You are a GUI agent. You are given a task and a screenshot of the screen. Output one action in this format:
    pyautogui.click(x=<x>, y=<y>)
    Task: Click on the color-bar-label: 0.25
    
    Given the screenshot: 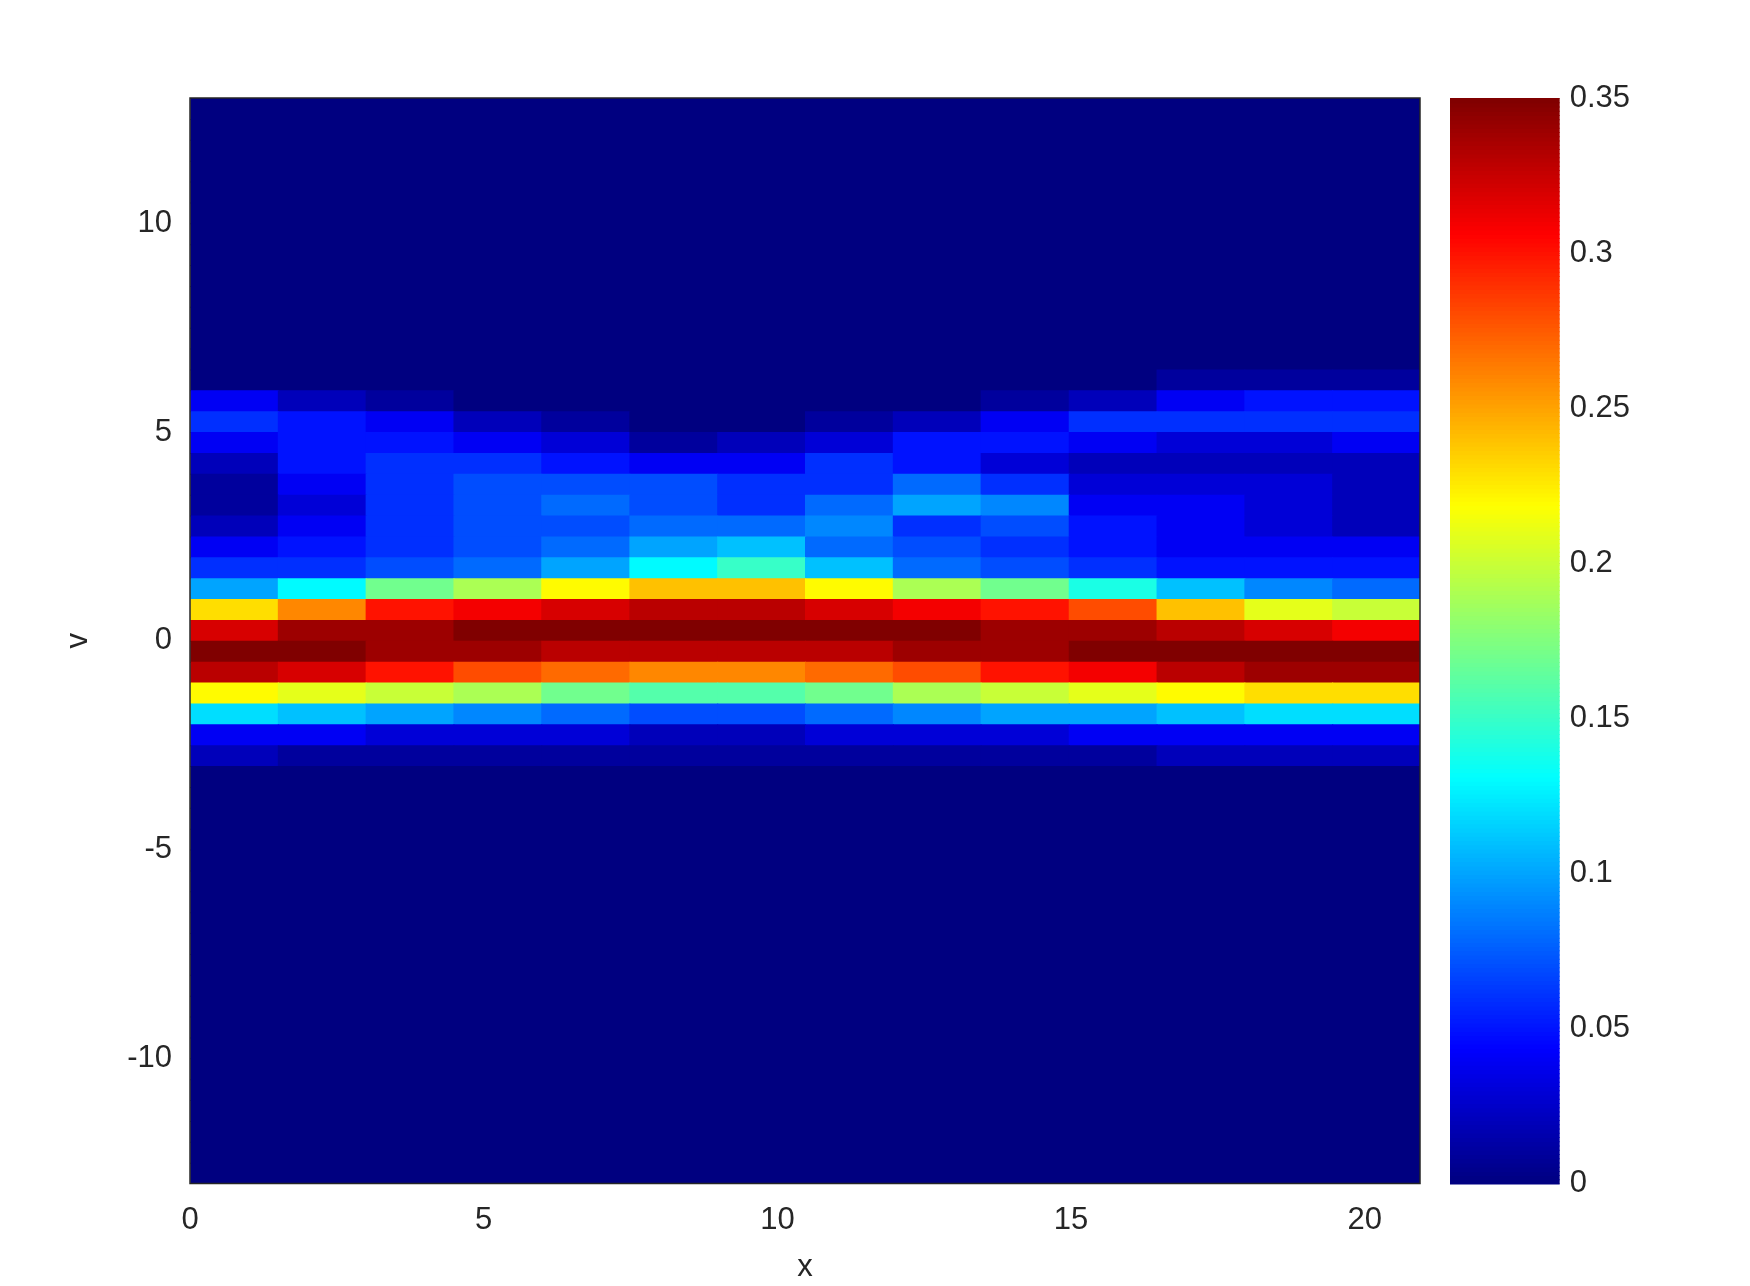 What is the action you would take?
    pyautogui.click(x=1600, y=406)
    